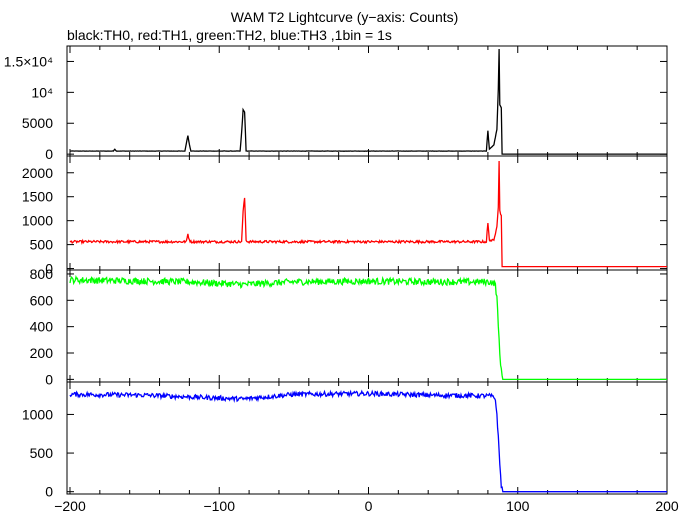  What do you see at coordinates (42, 92) in the screenshot?
I see `y-tick-label: 10⁴` at bounding box center [42, 92].